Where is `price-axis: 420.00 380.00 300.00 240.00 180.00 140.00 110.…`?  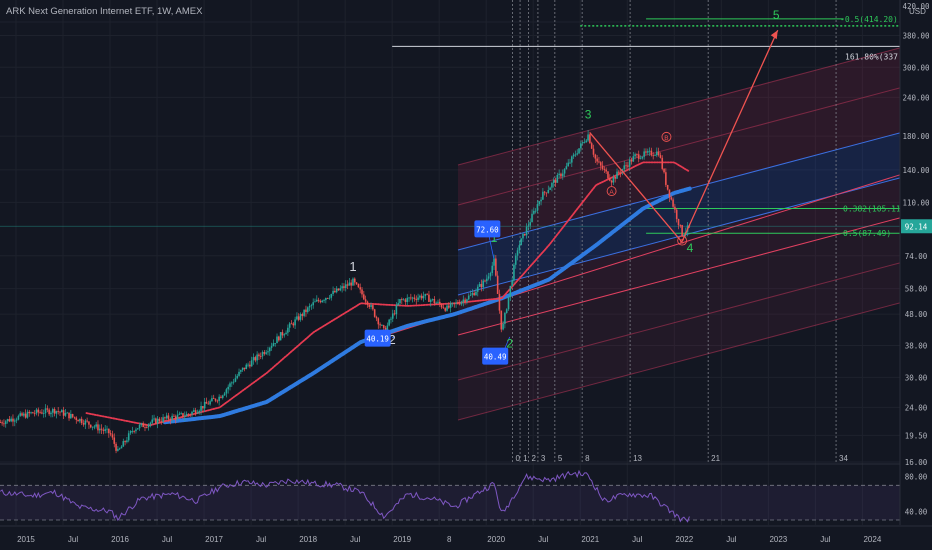 price-axis: 420.00 380.00 300.00 240.00 180.00 140.00 110.… is located at coordinates (915, 275).